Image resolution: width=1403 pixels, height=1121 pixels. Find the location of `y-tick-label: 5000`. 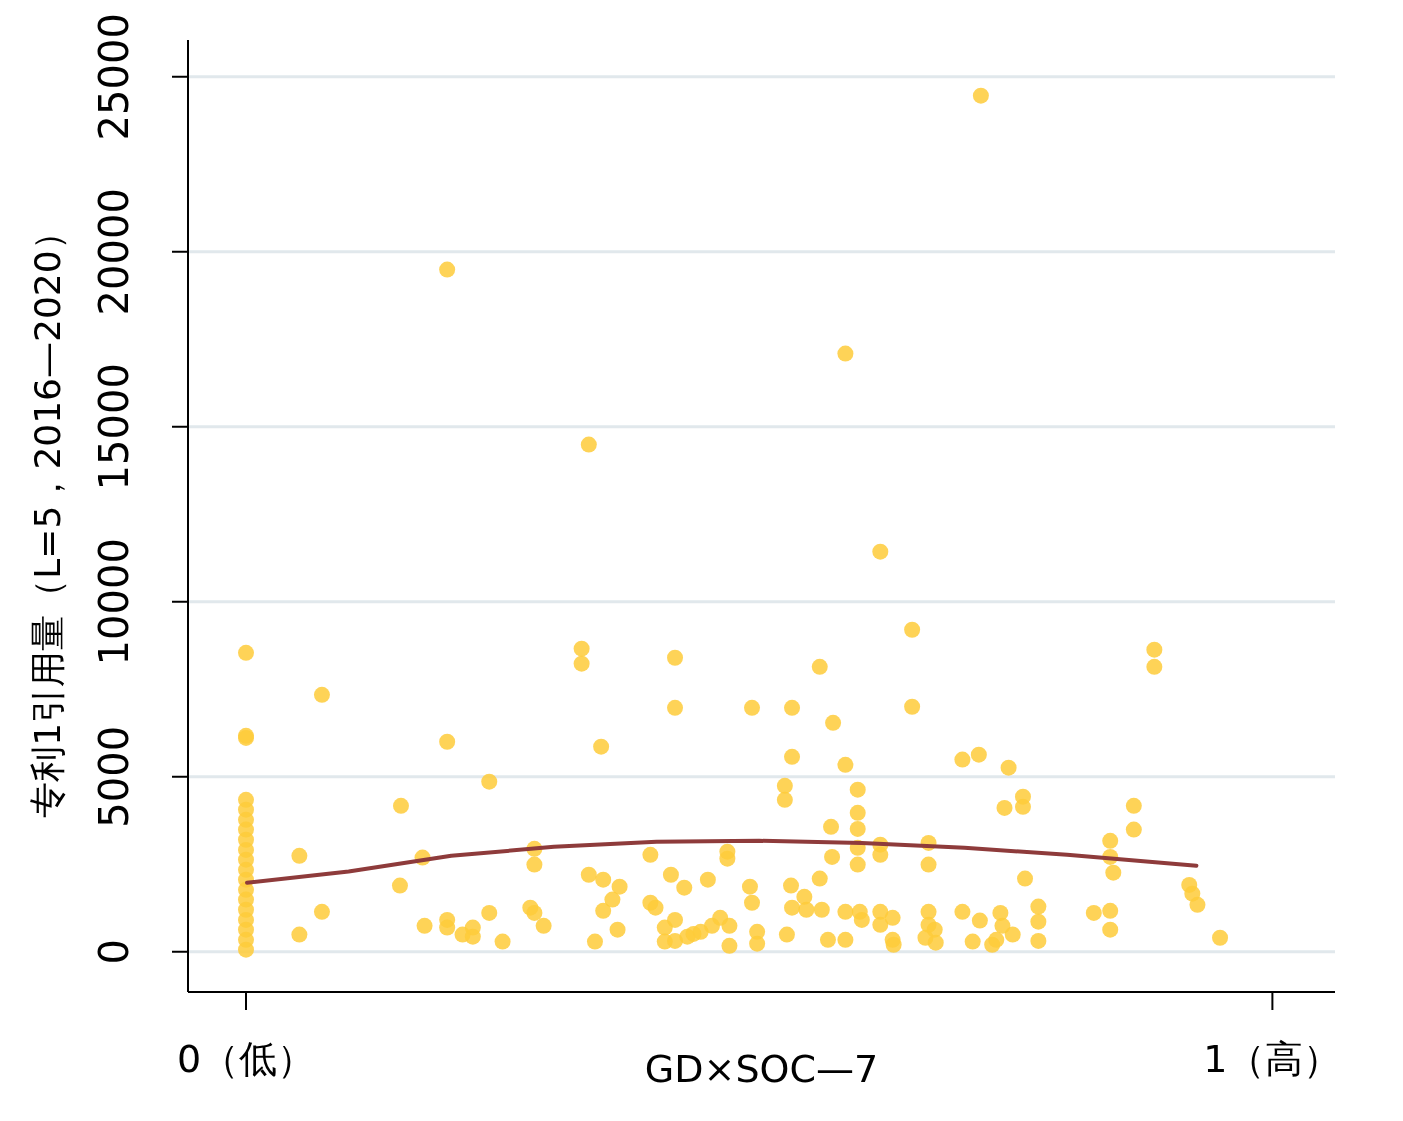

y-tick-label: 5000 is located at coordinates (114, 776).